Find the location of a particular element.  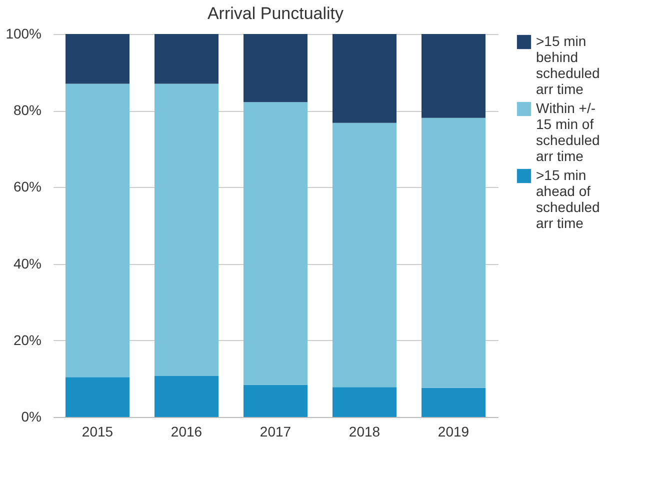

x-tick-label: 2018 is located at coordinates (364, 432).